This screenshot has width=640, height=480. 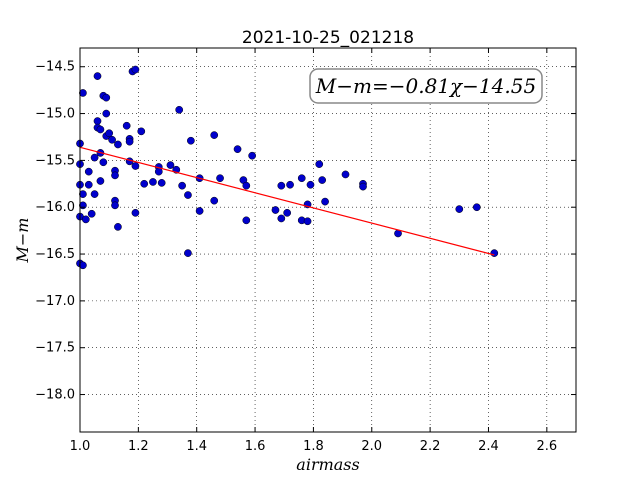 What do you see at coordinates (313, 446) in the screenshot?
I see `x-tick-label: 1.8` at bounding box center [313, 446].